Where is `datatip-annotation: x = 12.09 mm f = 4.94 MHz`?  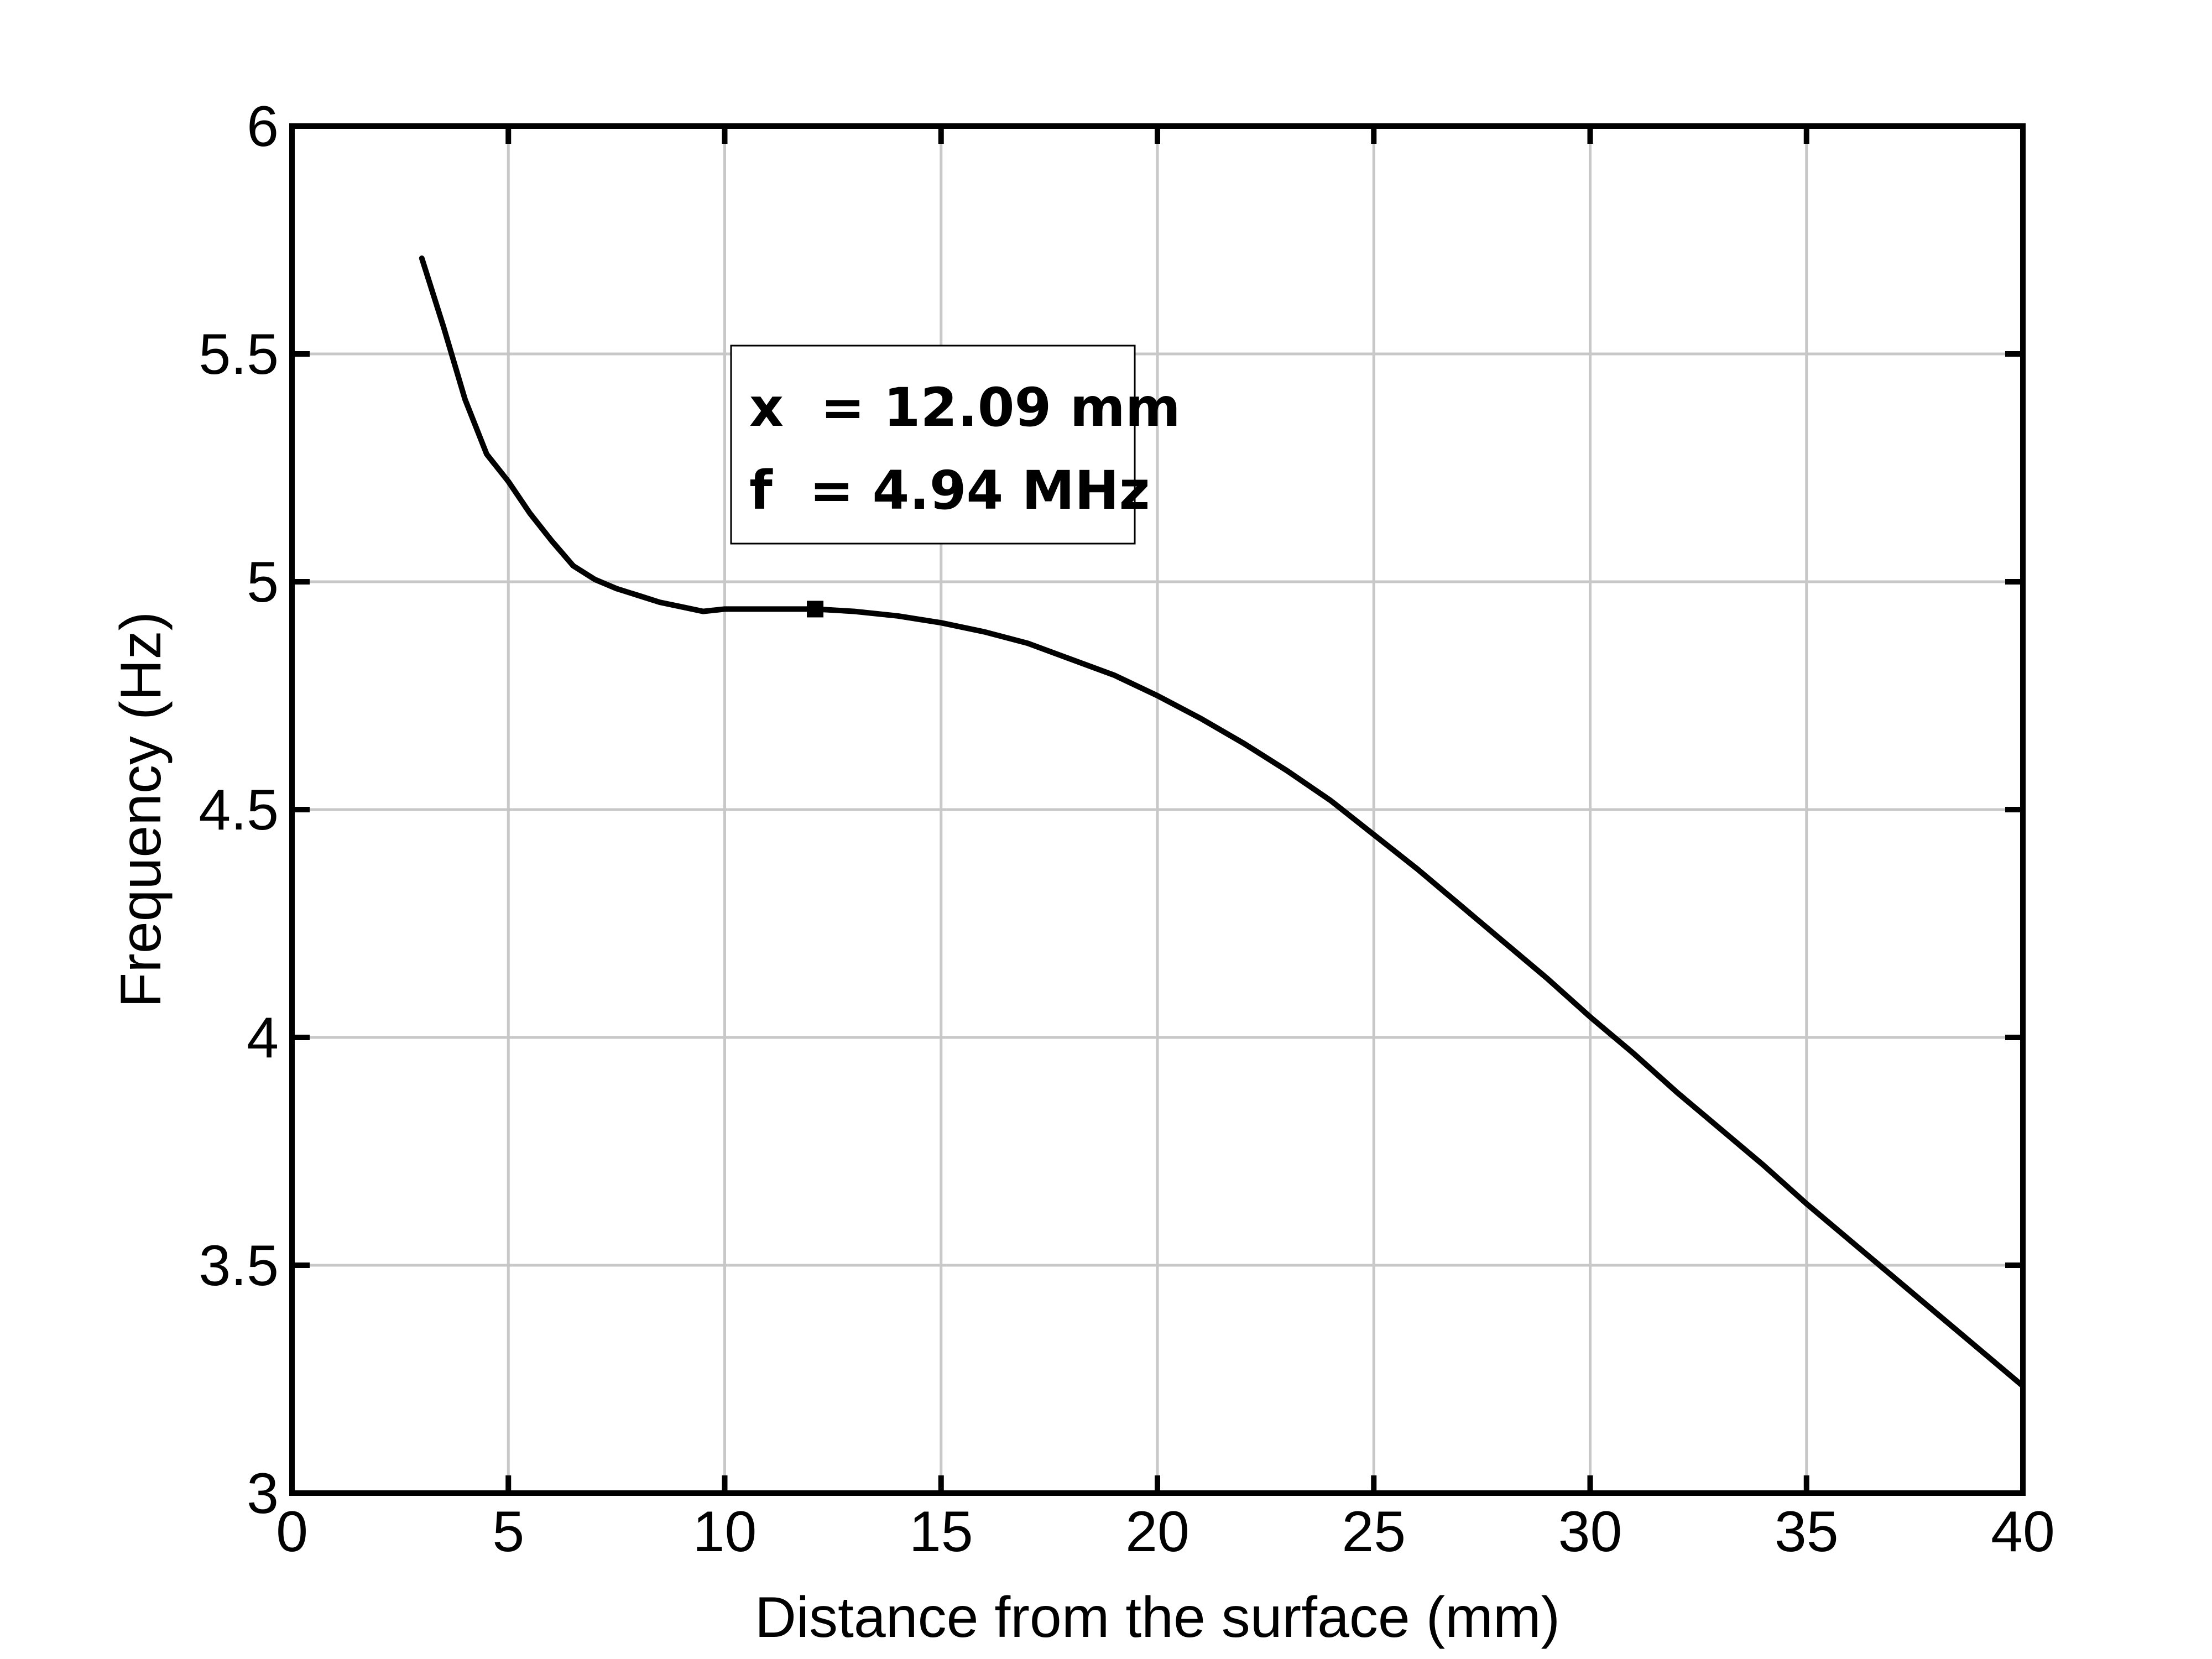
datatip-annotation: x = 12.09 mm f = 4.94 MHz is located at coordinates (956, 445).